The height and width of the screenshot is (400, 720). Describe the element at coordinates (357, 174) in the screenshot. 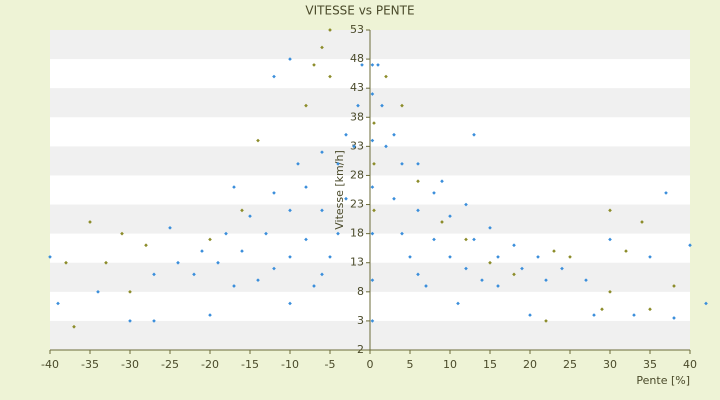

I see `y-tick-label: 28` at that location.